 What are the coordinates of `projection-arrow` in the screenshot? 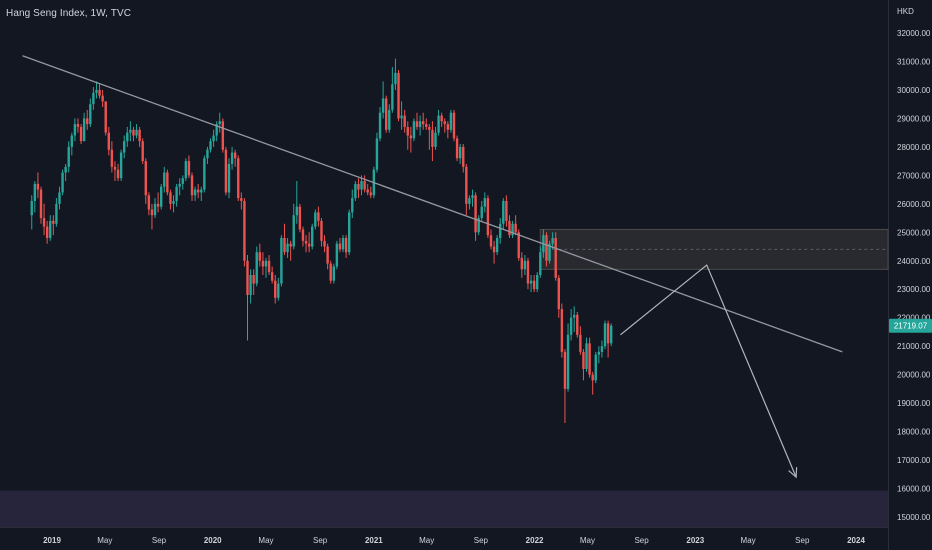 It's located at (708, 371).